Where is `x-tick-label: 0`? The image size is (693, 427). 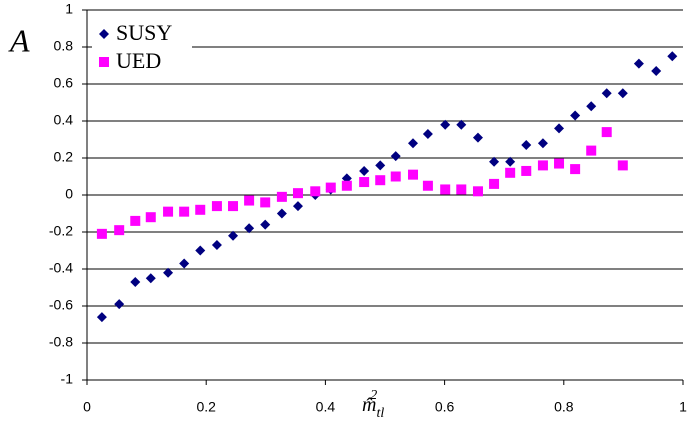
x-tick-label: 0 is located at coordinates (87, 407).